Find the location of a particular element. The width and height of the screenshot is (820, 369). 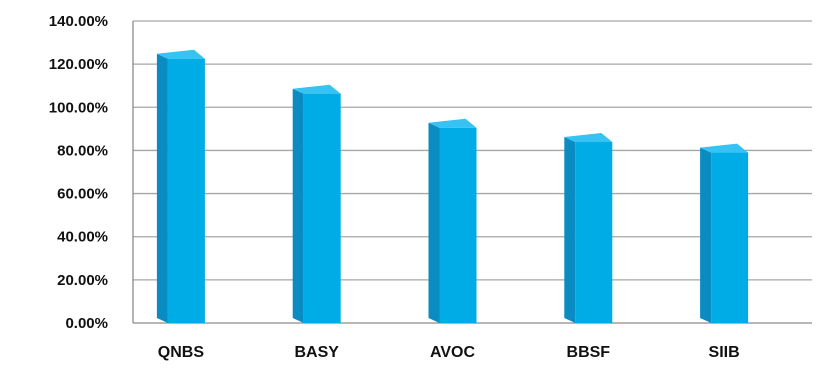

y-tick-label: 40.00% is located at coordinates (82, 237).